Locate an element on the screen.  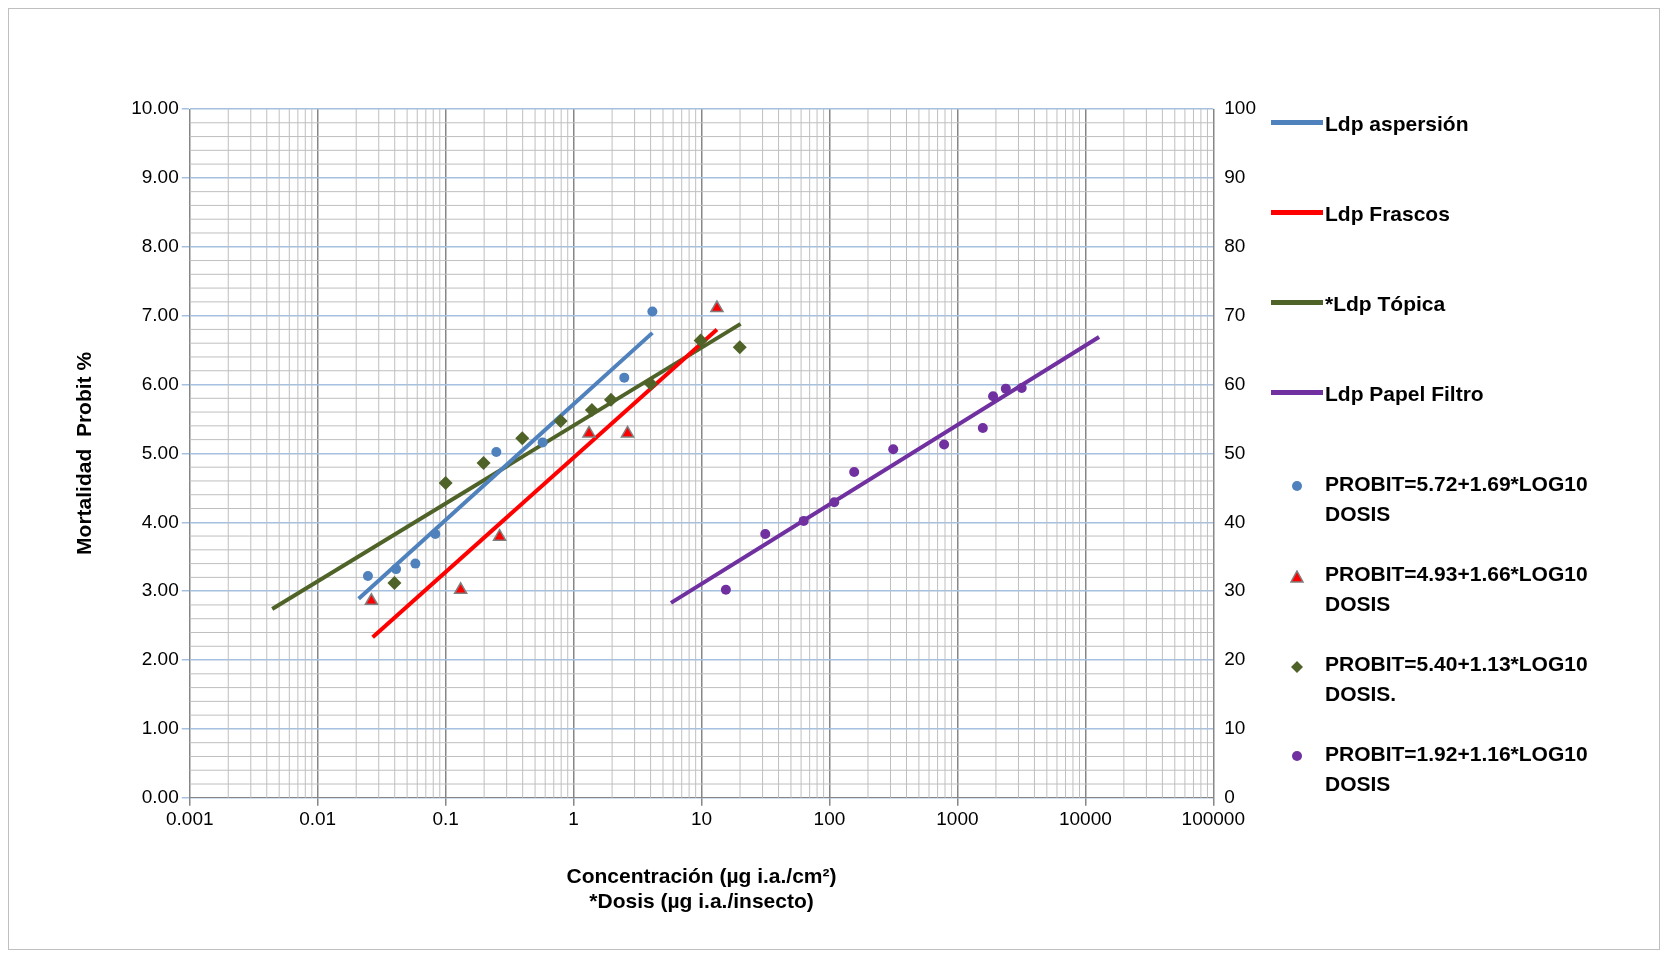
y-tick-label: 8.00 is located at coordinates (160, 245).